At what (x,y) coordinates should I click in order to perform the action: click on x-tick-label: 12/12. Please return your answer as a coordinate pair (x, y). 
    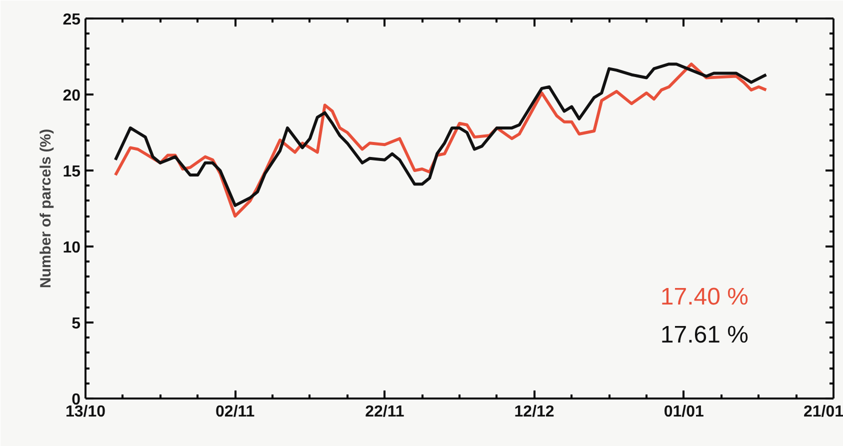
    Looking at the image, I should click on (534, 412).